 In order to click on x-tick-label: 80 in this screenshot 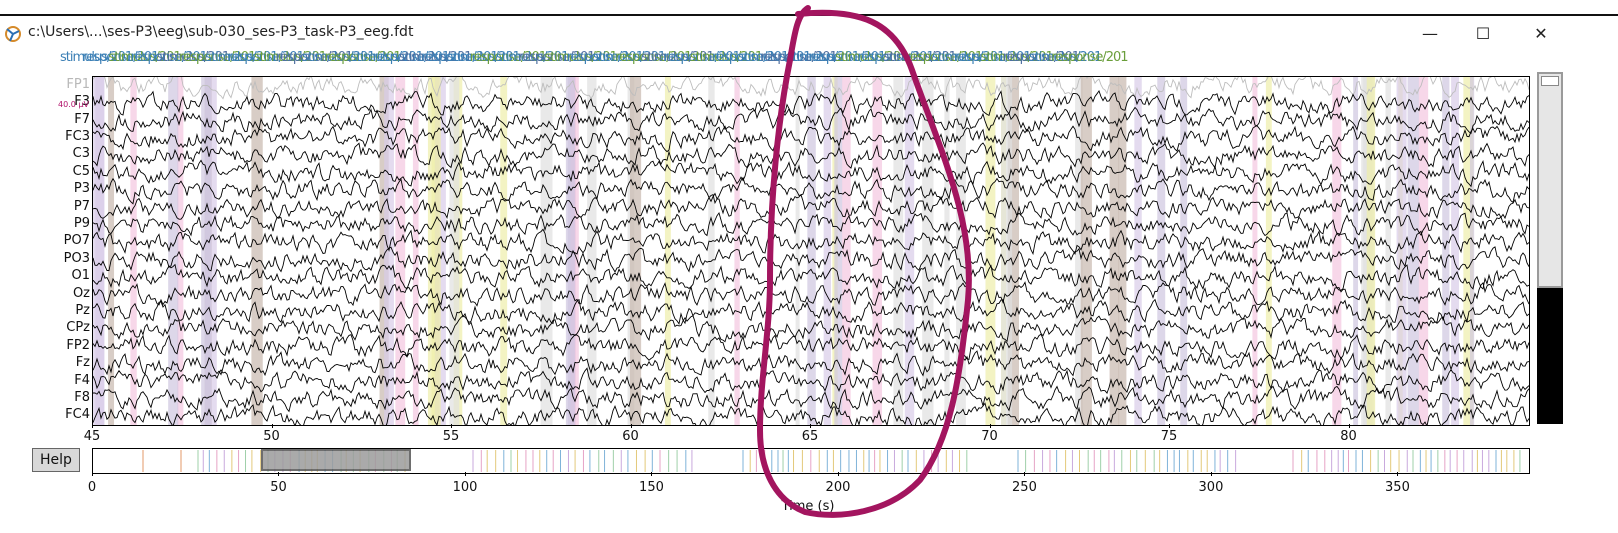, I will do `click(1348, 436)`.